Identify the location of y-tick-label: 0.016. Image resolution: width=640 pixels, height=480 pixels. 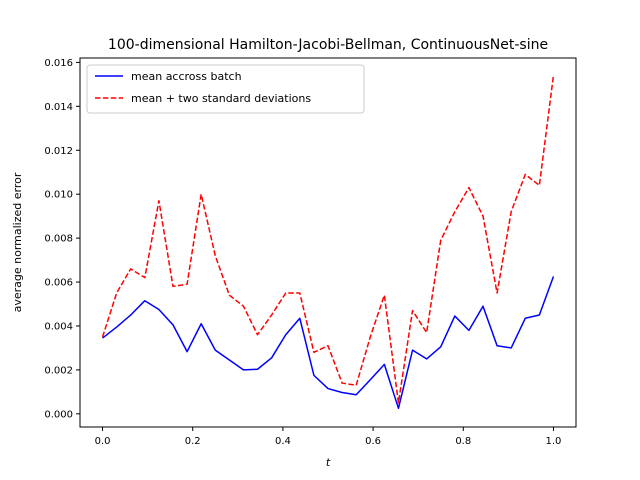
(58, 63).